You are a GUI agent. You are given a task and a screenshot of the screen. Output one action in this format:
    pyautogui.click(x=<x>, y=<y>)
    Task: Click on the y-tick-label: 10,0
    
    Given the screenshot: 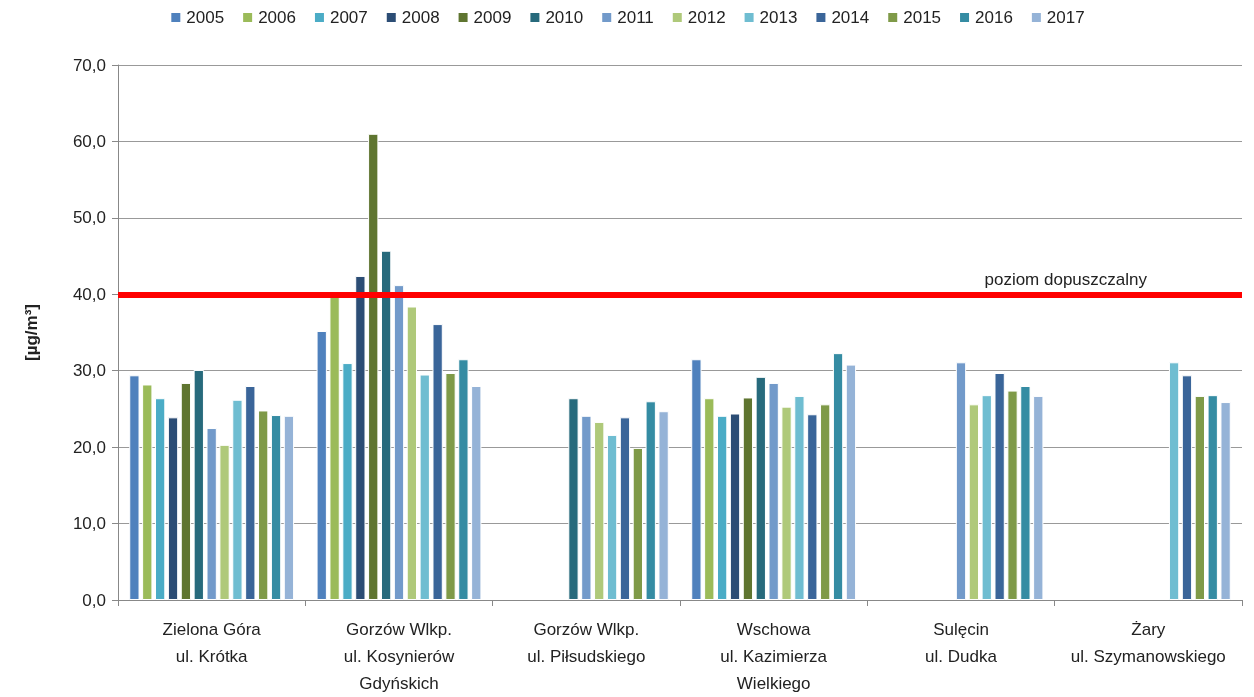 What is the action you would take?
    pyautogui.click(x=89, y=524)
    